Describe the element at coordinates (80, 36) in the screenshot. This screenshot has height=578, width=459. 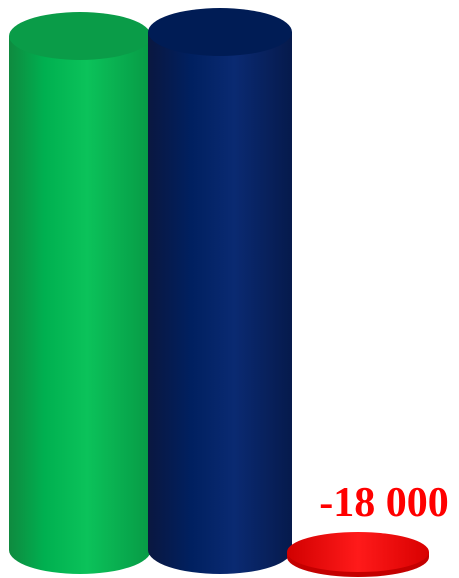
I see `bar-green-top` at that location.